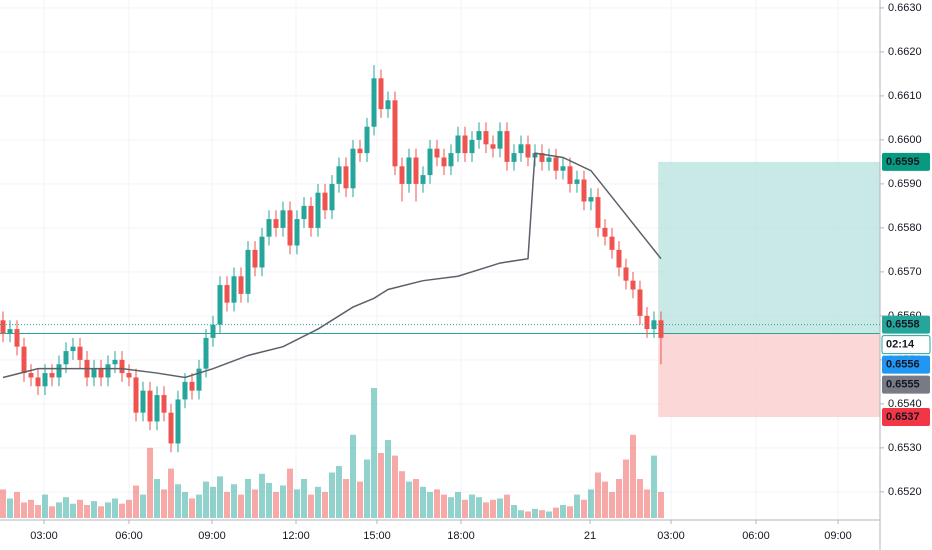  What do you see at coordinates (905, 448) in the screenshot?
I see `y-tick-label: 0.6530` at bounding box center [905, 448].